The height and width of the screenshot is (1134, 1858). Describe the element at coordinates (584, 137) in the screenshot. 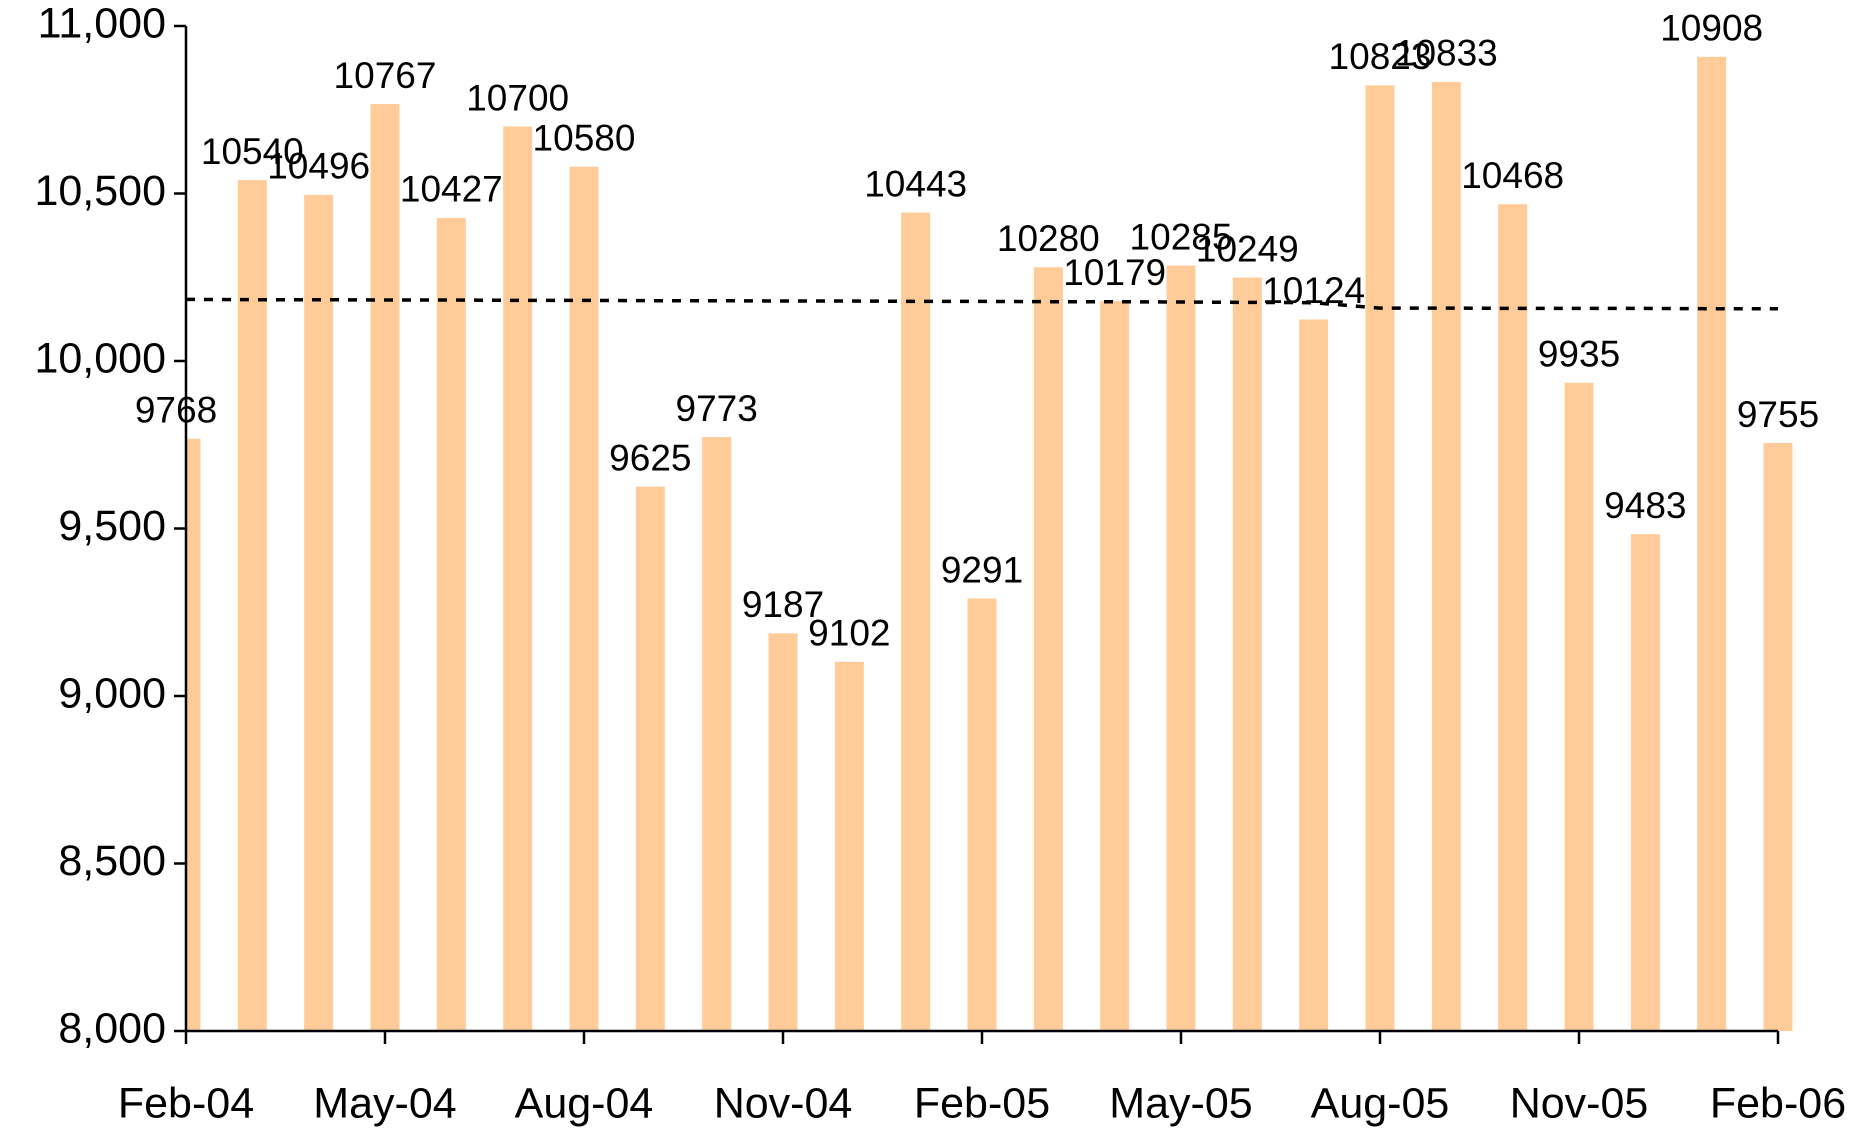

I see `data-label: 10580` at that location.